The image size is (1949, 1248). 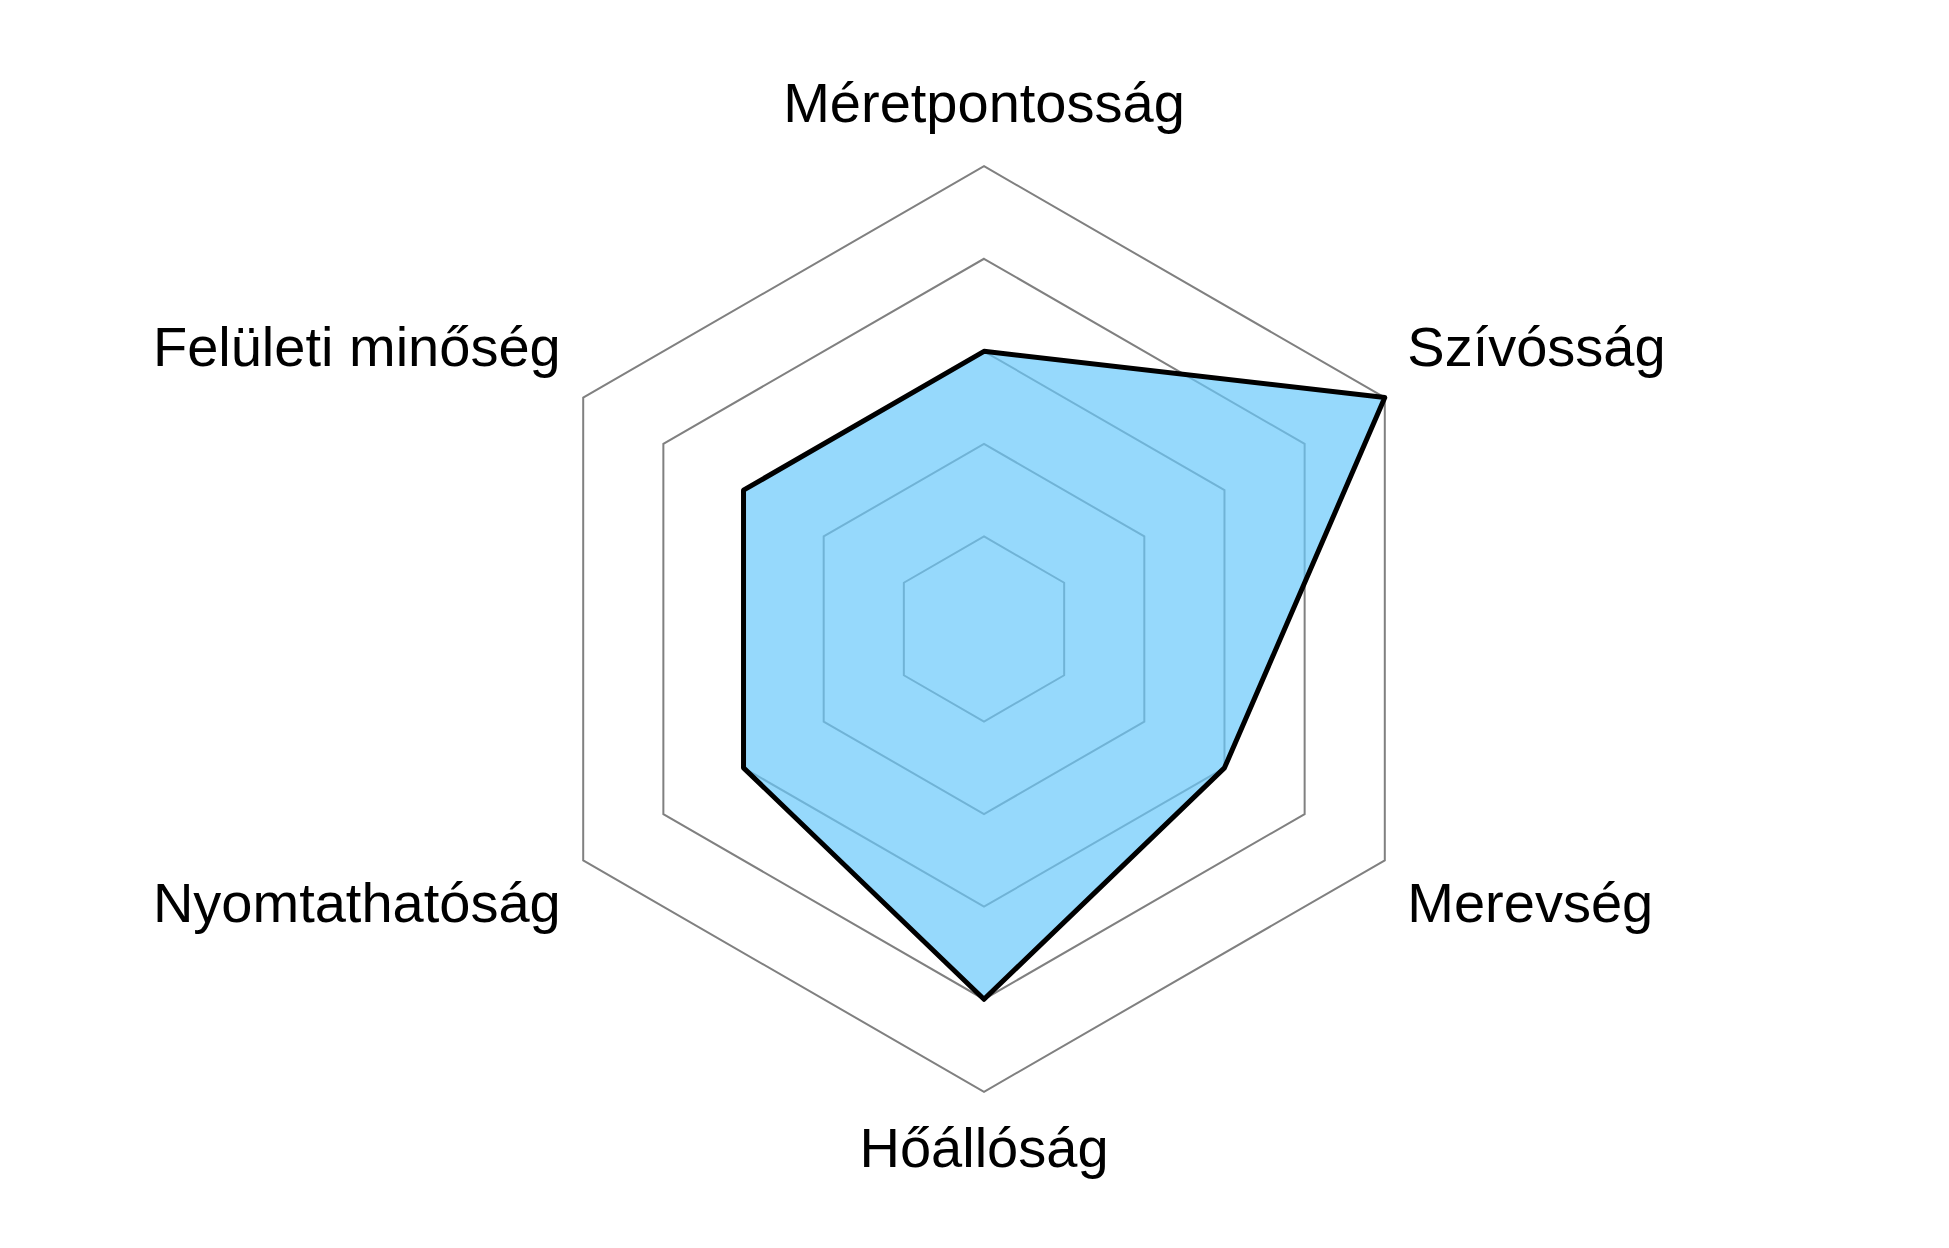 What do you see at coordinates (1536, 347) in the screenshot?
I see `spoke-label: Szívósság` at bounding box center [1536, 347].